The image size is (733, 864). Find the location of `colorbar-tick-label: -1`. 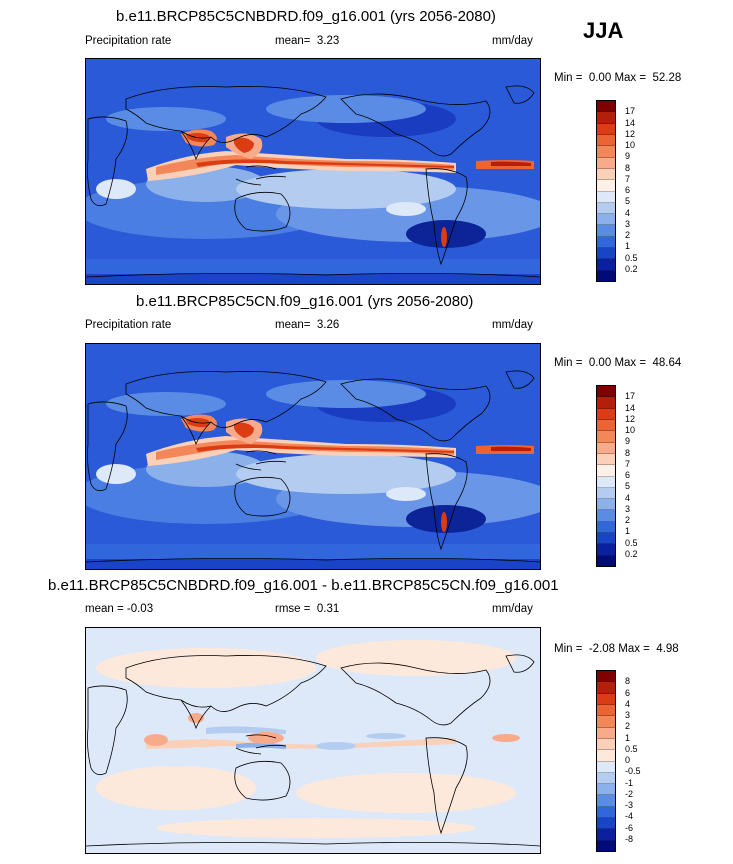

colorbar-tick-label: -1 is located at coordinates (629, 782).